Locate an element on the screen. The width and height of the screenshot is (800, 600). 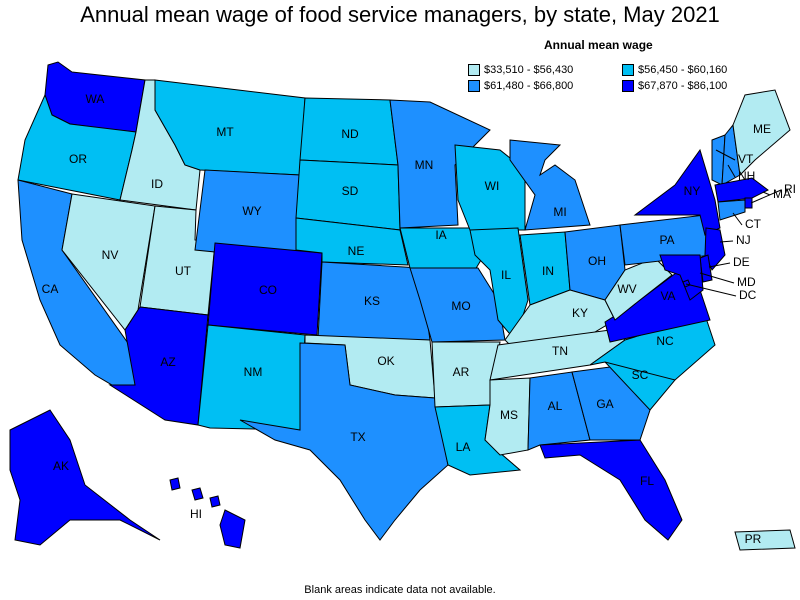
state-mi is located at coordinates (550, 185).